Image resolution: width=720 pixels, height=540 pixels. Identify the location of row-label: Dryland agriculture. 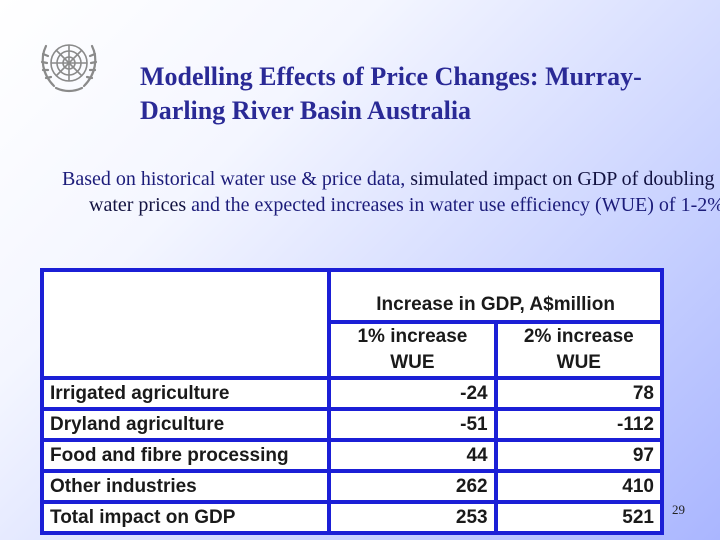
(185, 424).